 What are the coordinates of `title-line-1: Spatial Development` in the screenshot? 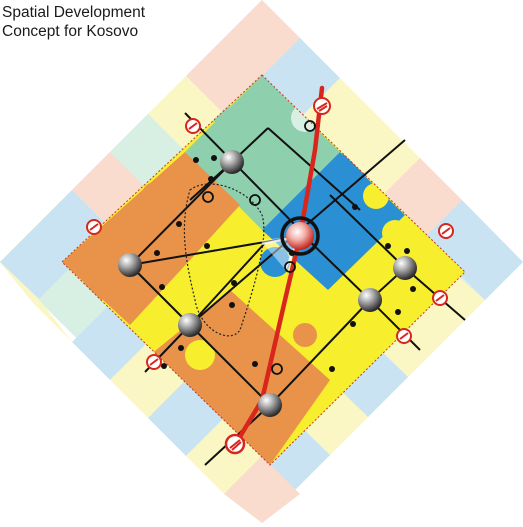 It's located at (74, 12).